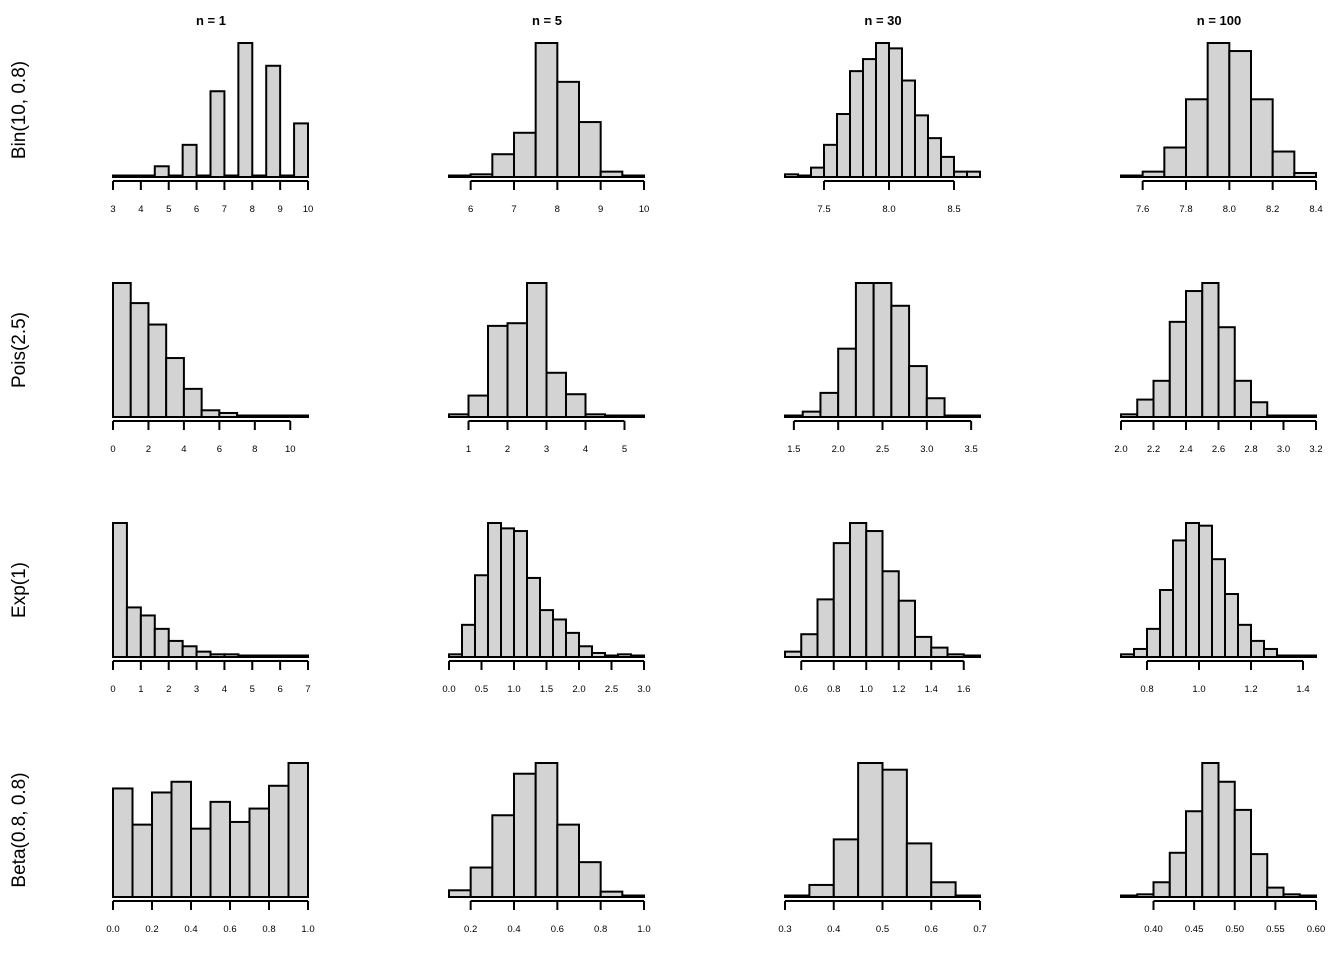  I want to click on histogram-panel-3-0: 0.0 0.2 0.4 0.6 0.8 1.0, so click(210, 848).